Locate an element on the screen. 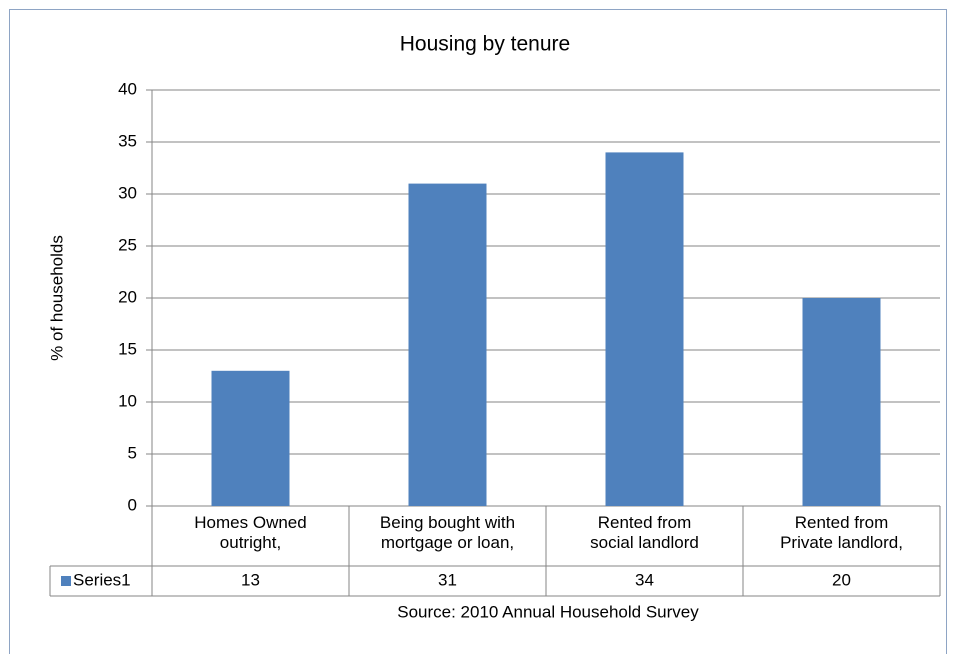 Image resolution: width=957 pixels, height=654 pixels. x-tick-label: Rented from Private landlord, is located at coordinates (841, 532).